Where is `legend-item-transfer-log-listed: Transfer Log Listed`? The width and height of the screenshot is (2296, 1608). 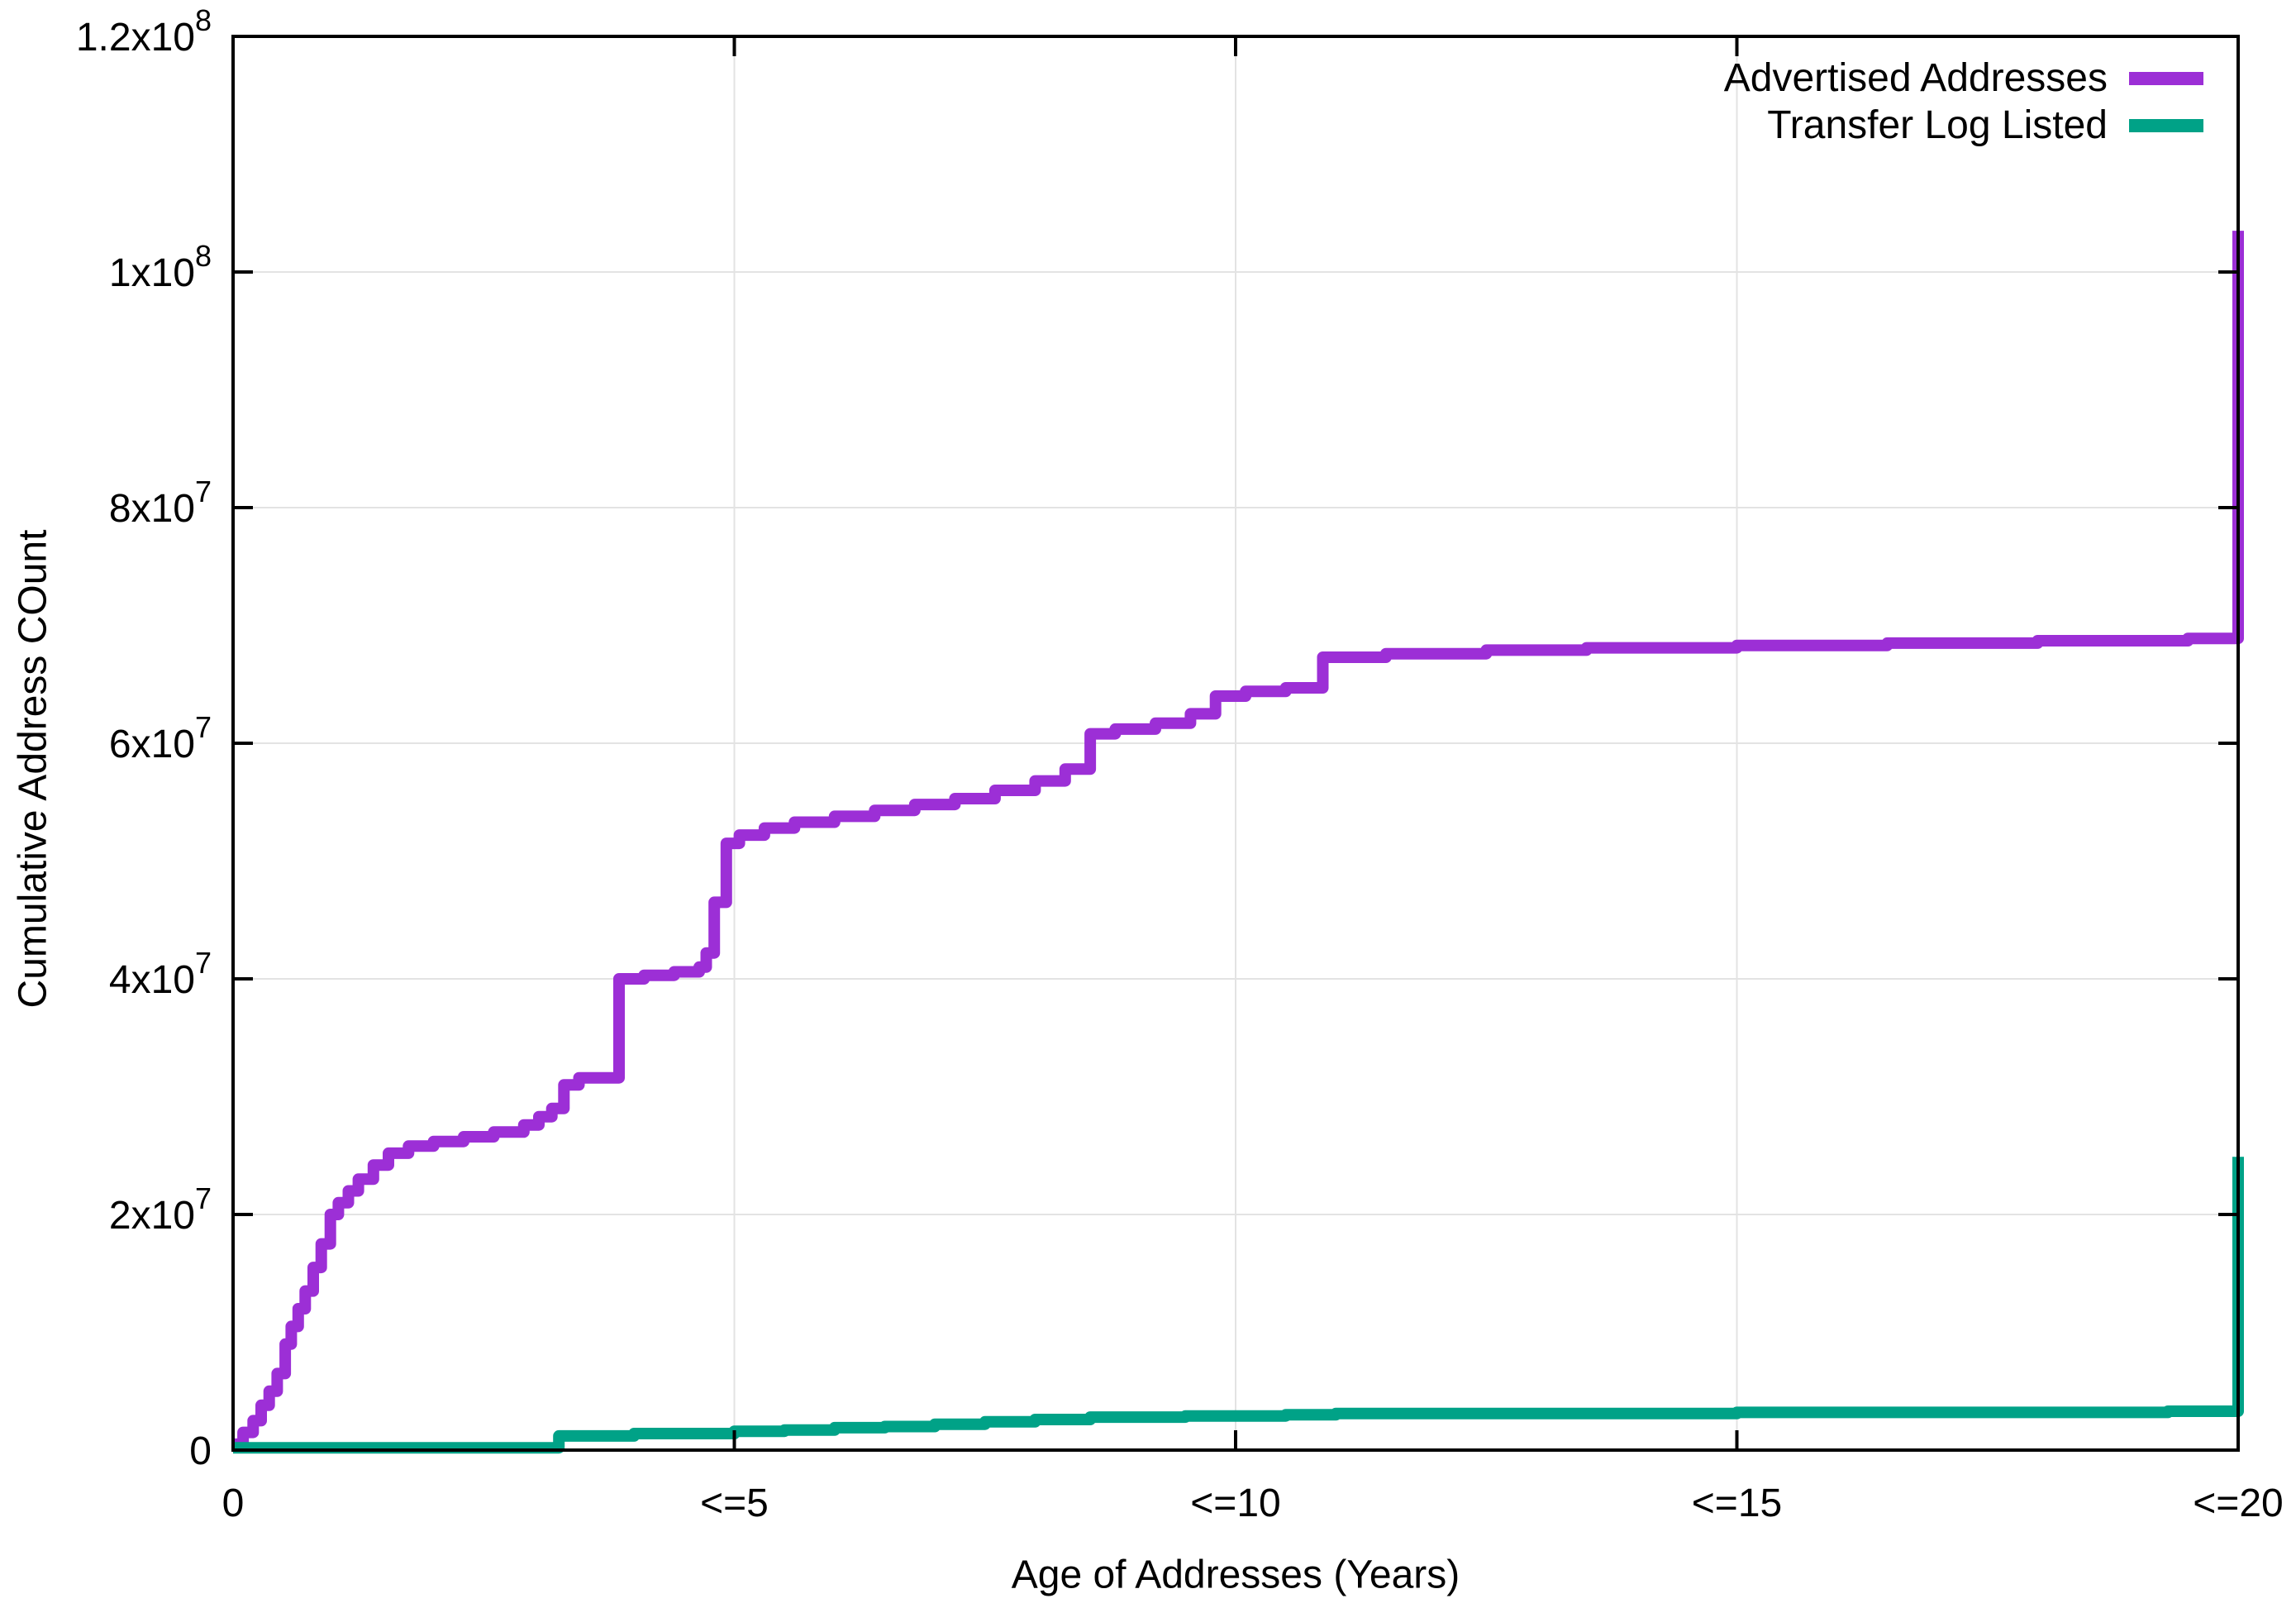 legend-item-transfer-log-listed: Transfer Log Listed is located at coordinates (1985, 125).